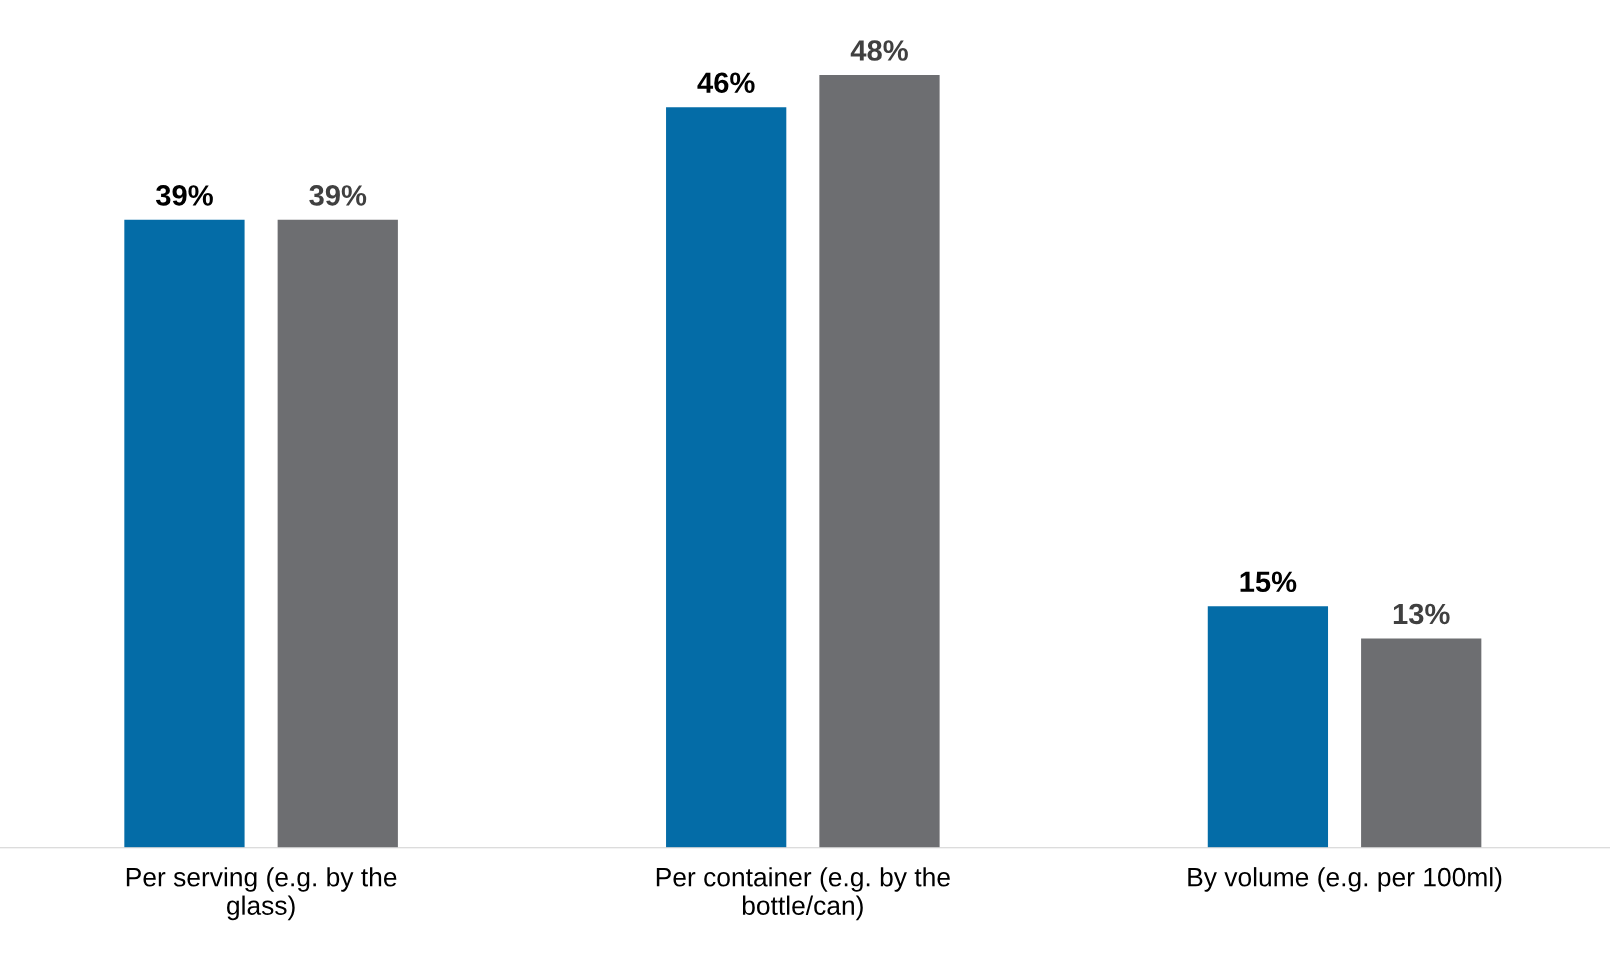 This screenshot has height=971, width=1610. What do you see at coordinates (1421, 614) in the screenshot?
I see `data-label: 13%` at bounding box center [1421, 614].